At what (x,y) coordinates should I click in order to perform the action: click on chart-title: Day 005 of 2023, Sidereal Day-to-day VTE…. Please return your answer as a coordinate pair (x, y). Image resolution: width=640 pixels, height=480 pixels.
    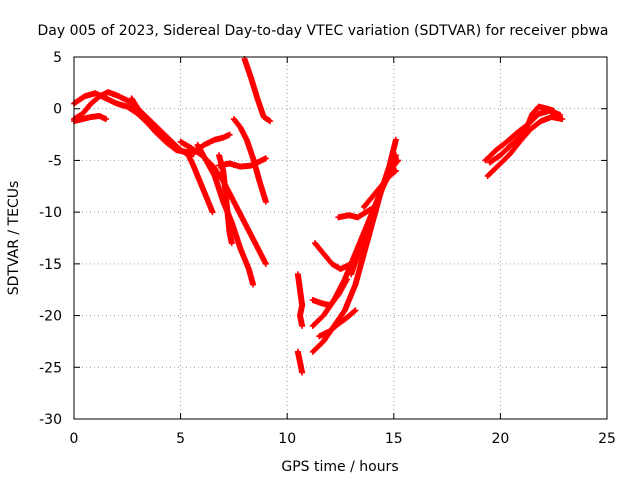
    Looking at the image, I should click on (322, 31).